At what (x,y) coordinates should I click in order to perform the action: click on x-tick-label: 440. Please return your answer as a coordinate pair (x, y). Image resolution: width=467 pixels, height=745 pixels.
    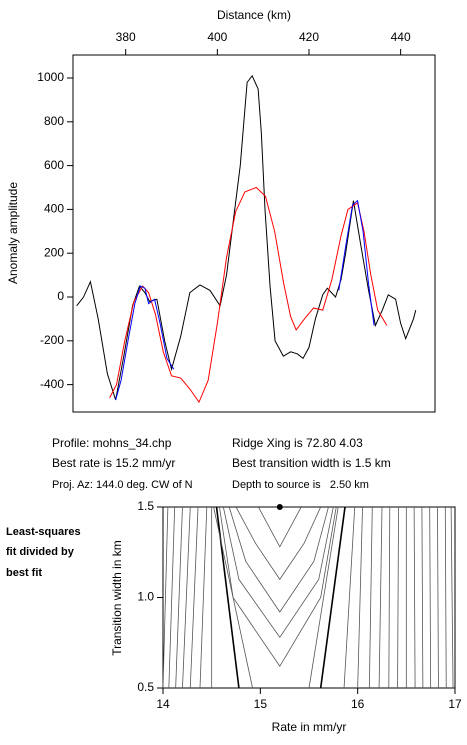
    Looking at the image, I should click on (401, 37).